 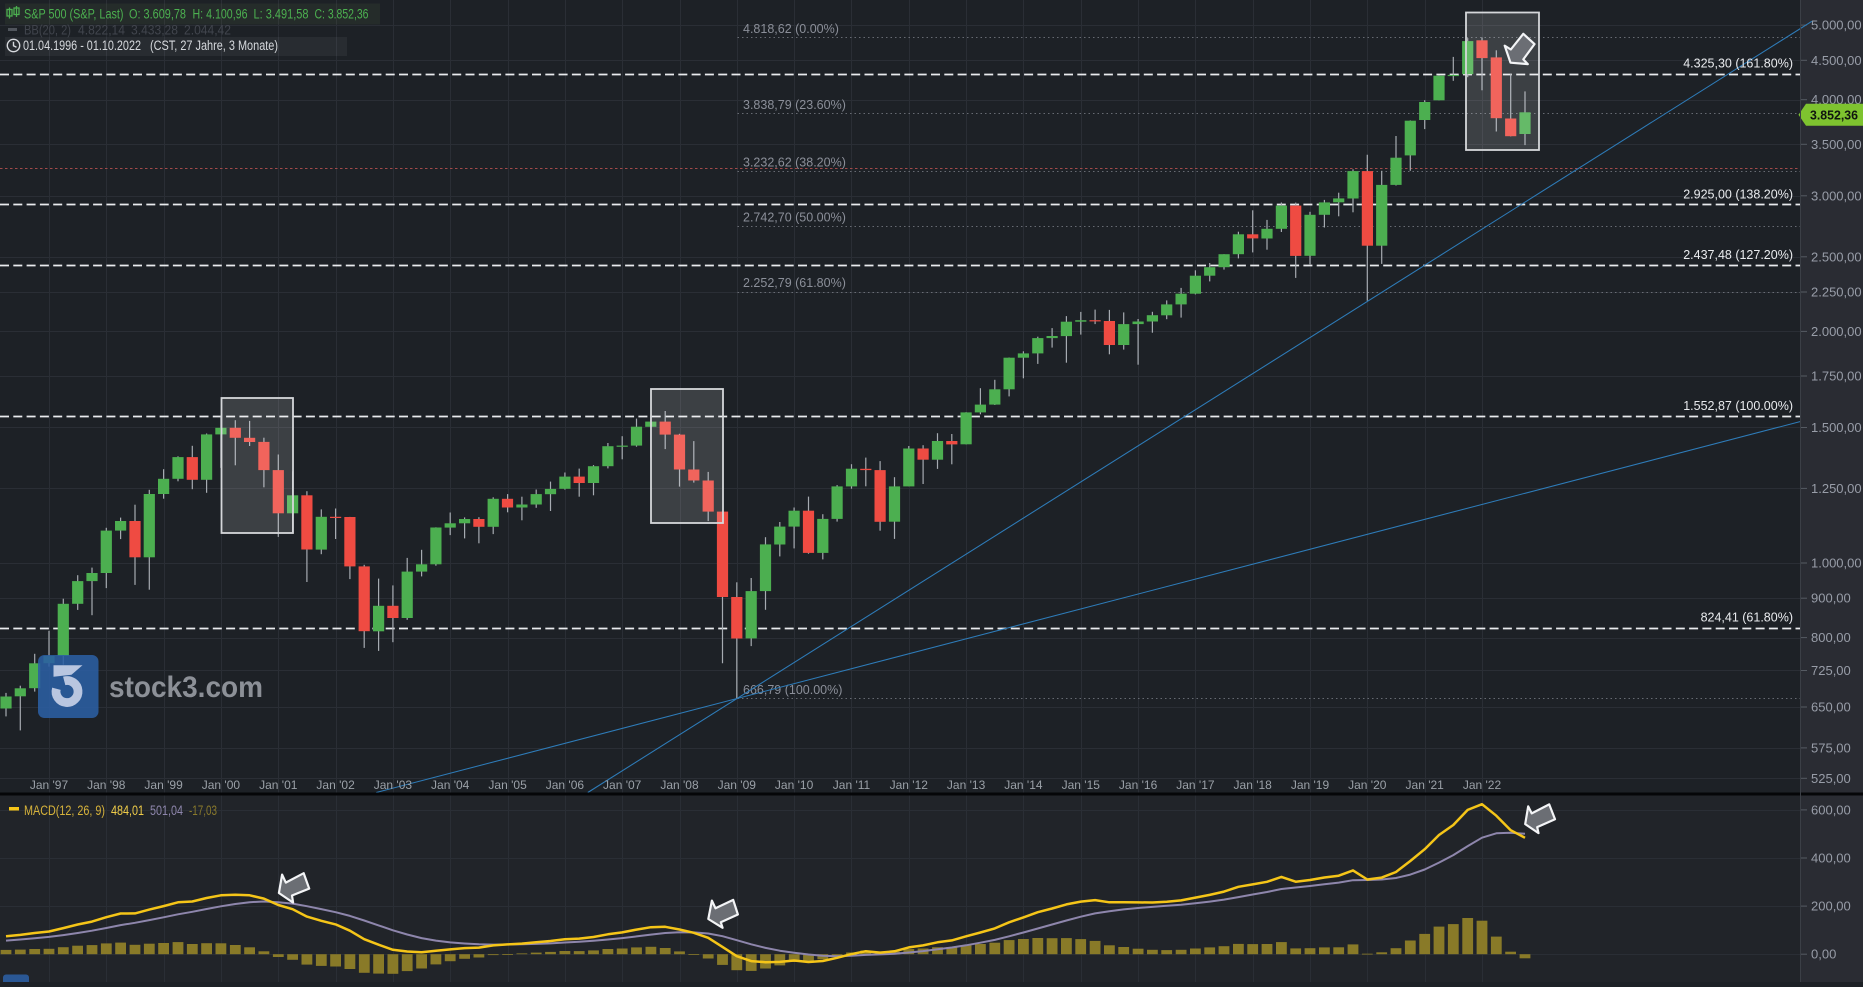 What do you see at coordinates (1023, 785) in the screenshot?
I see `svg-text: Jan '14` at bounding box center [1023, 785].